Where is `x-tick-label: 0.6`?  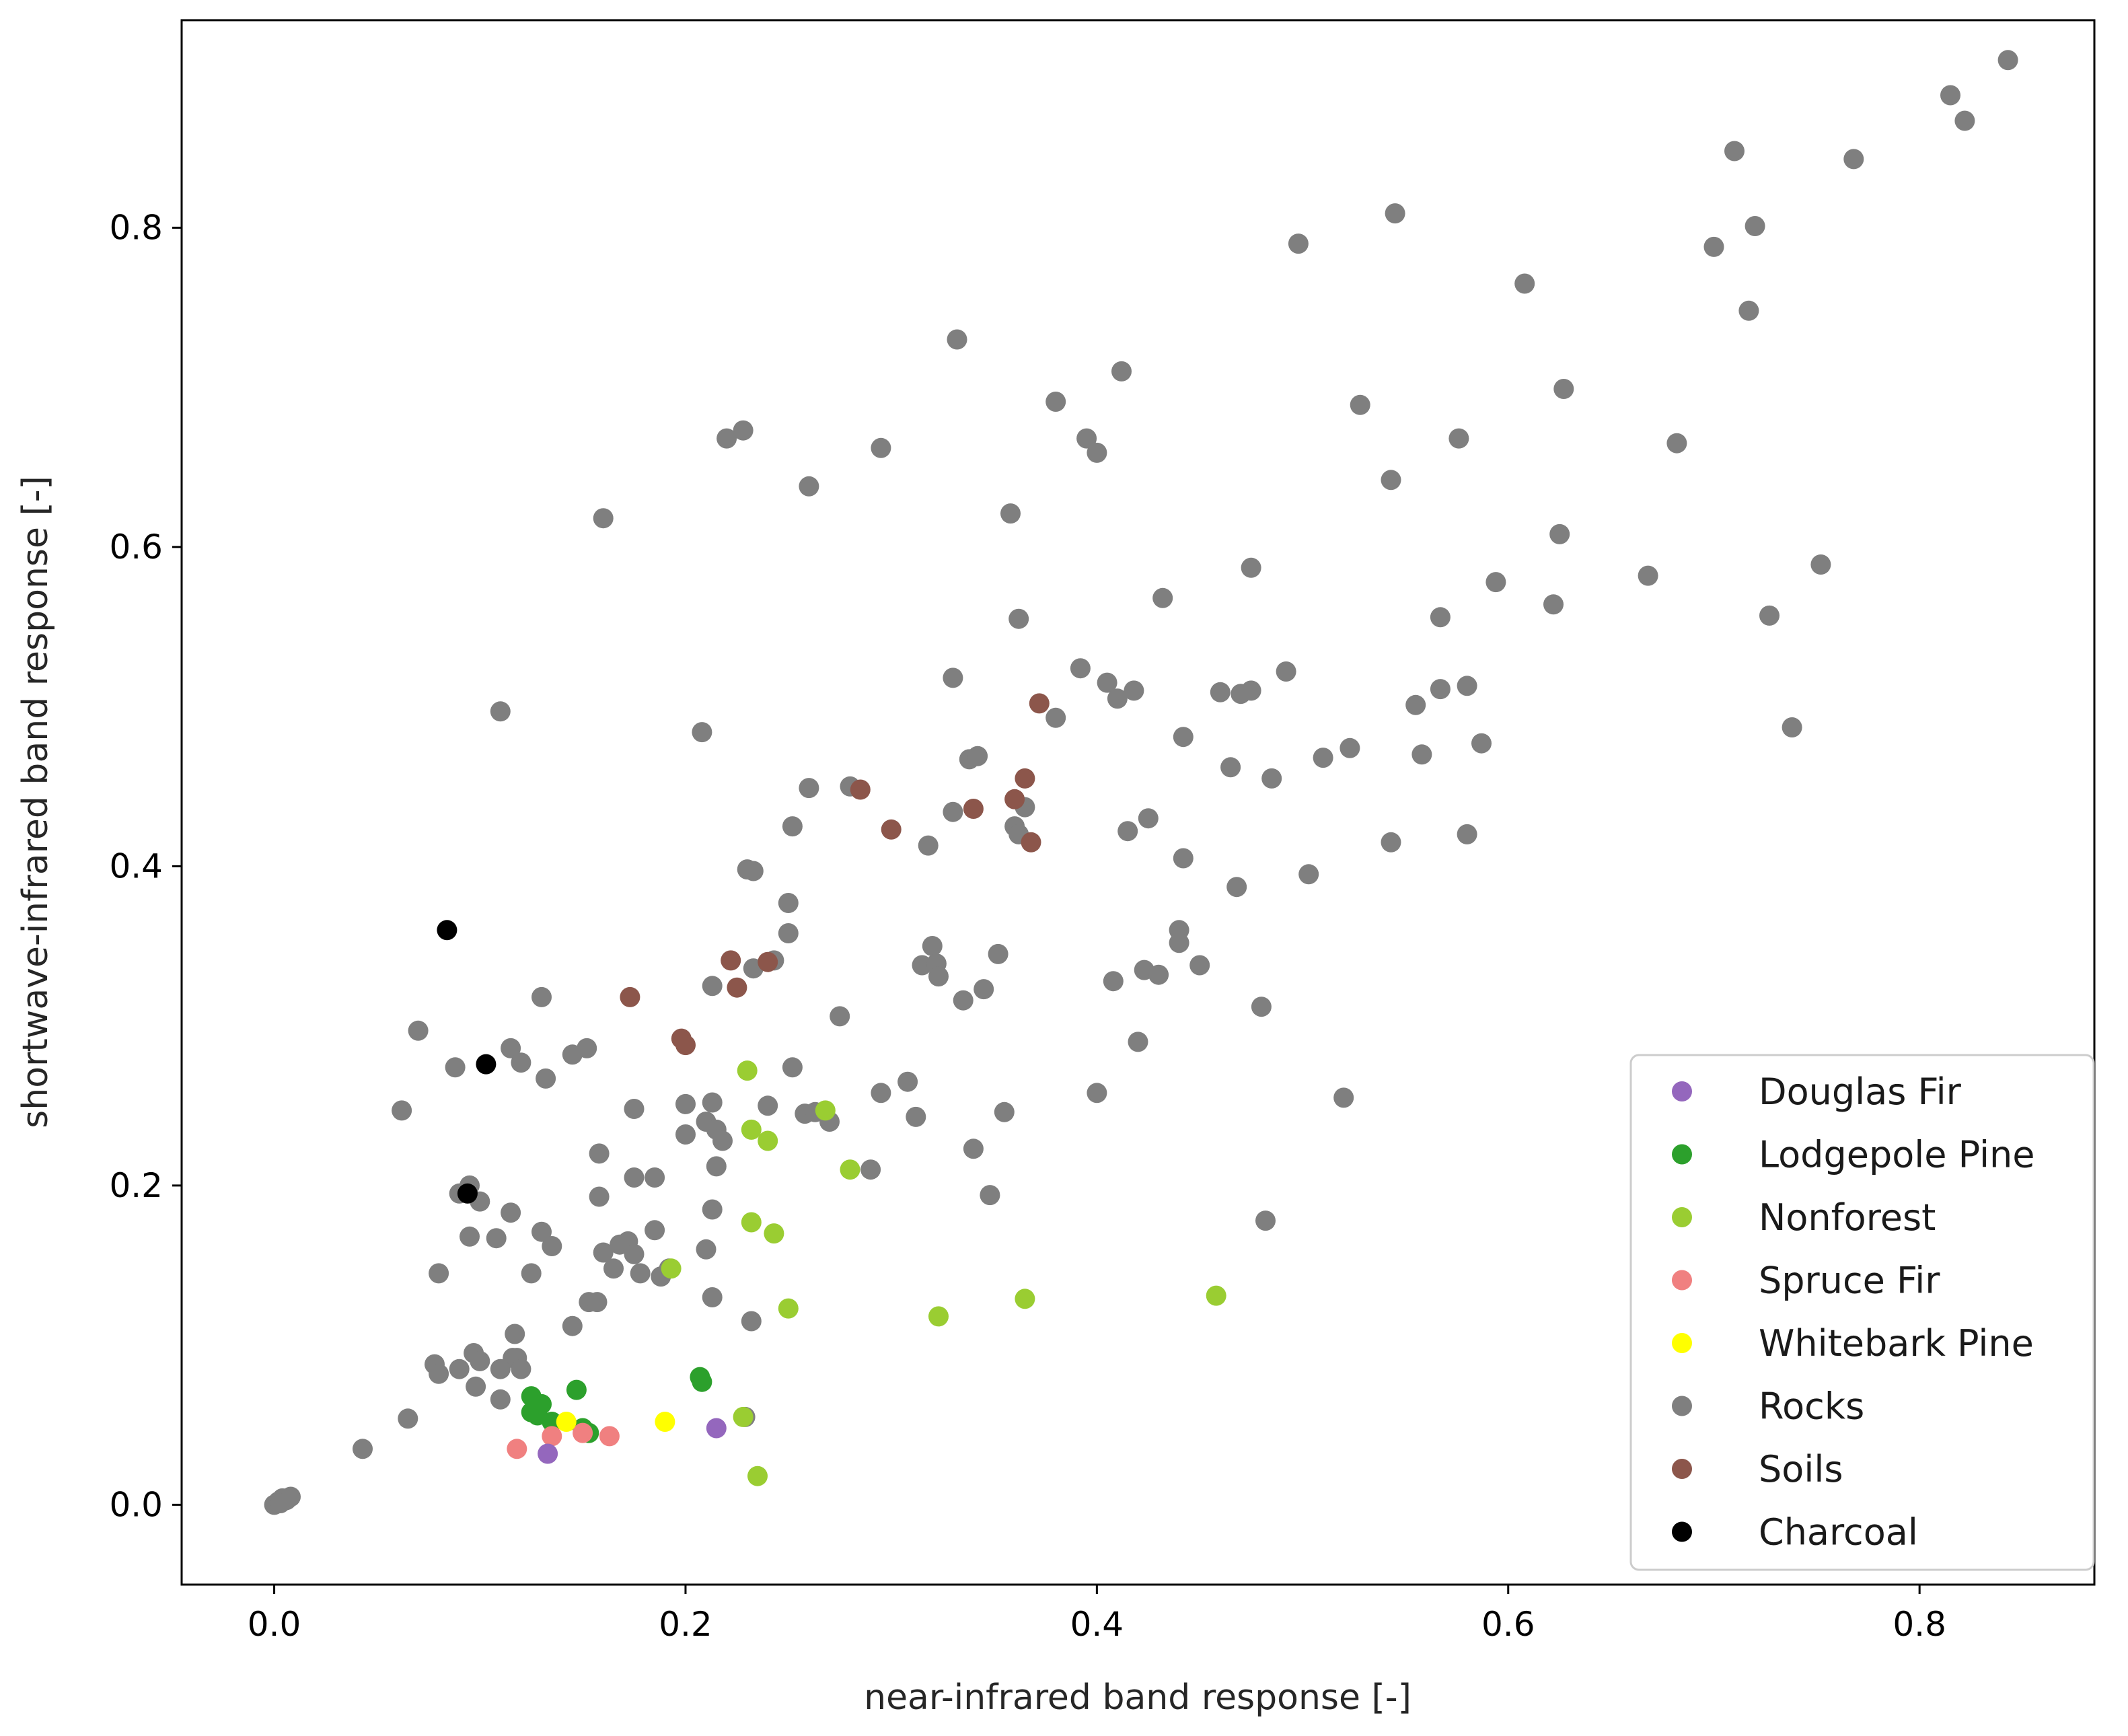 x-tick-label: 0.6 is located at coordinates (1508, 1624).